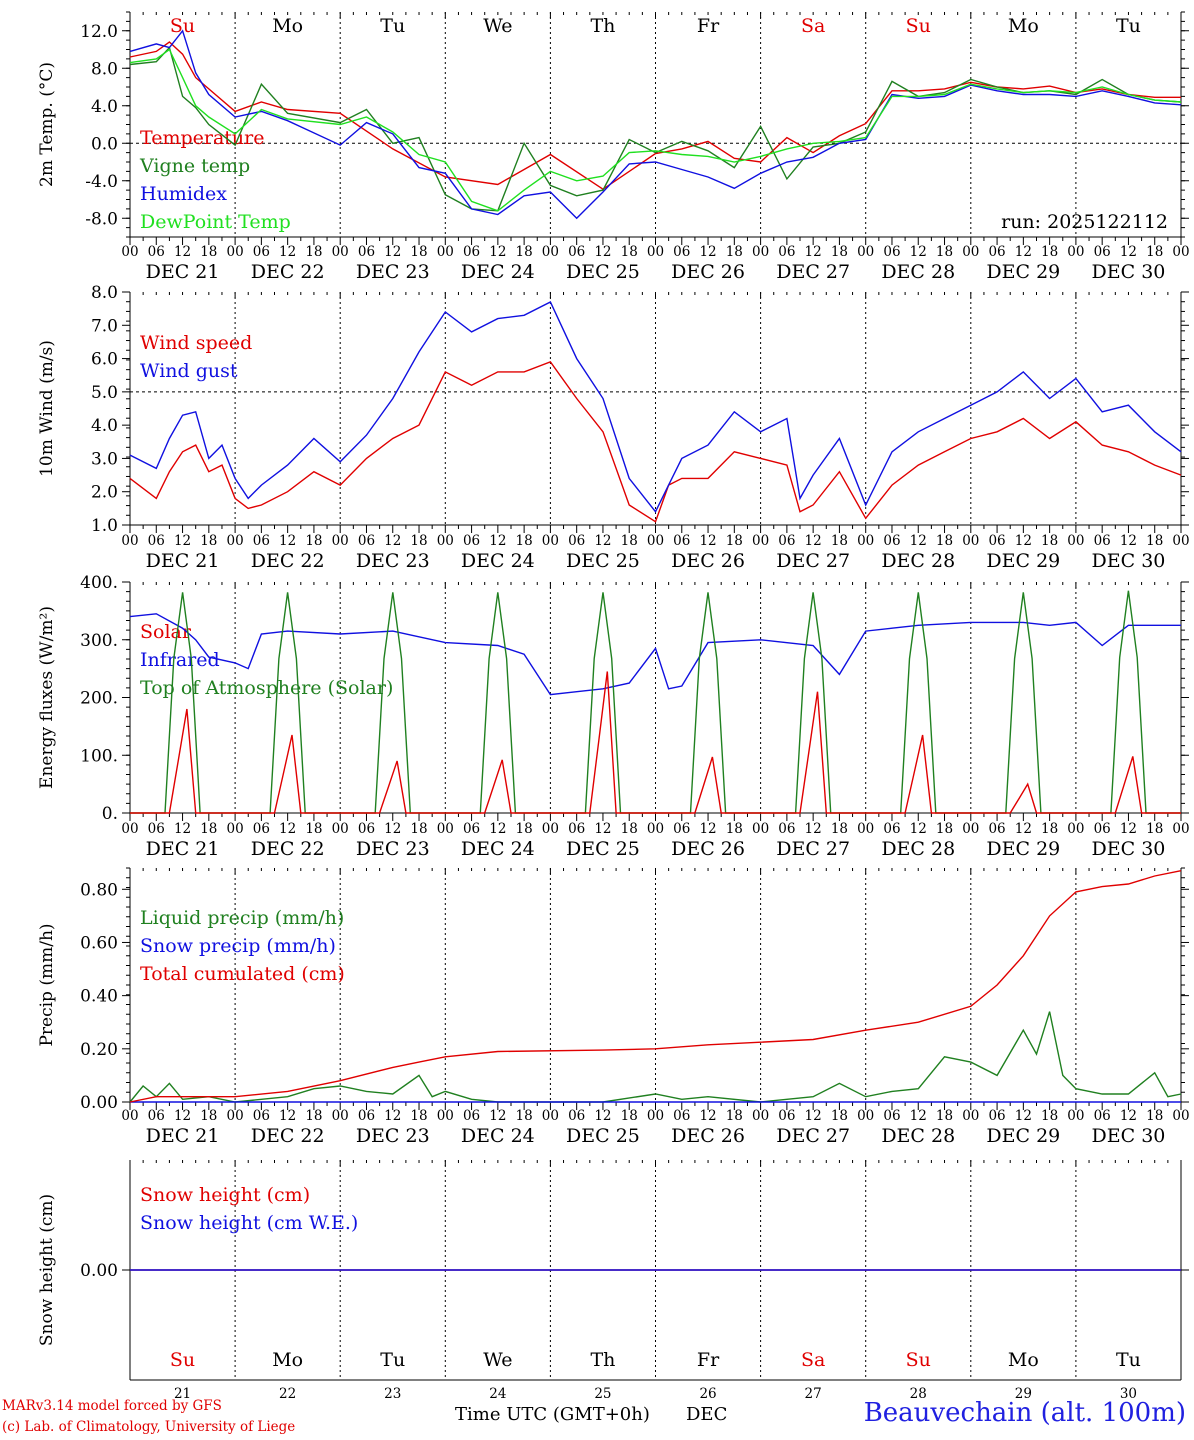 The width and height of the screenshot is (1194, 1440). What do you see at coordinates (498, 849) in the screenshot?
I see `day-label: DEC 24` at bounding box center [498, 849].